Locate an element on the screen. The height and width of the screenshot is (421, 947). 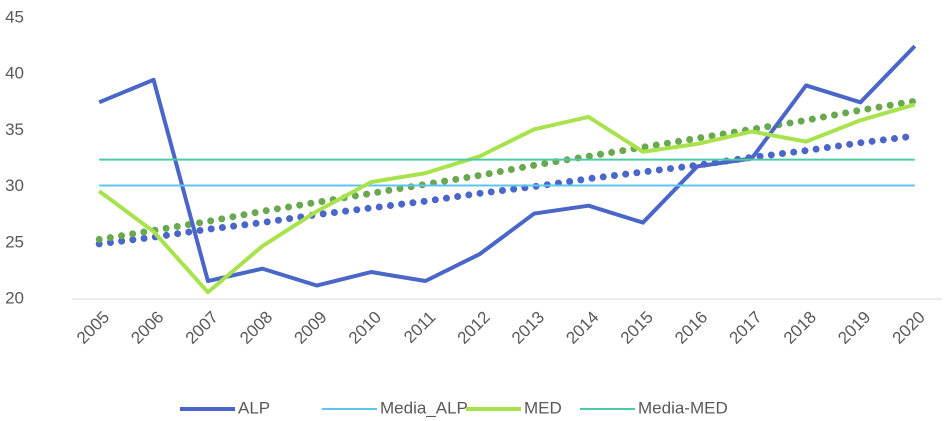
x-tick-label: 2013 is located at coordinates (528, 328).